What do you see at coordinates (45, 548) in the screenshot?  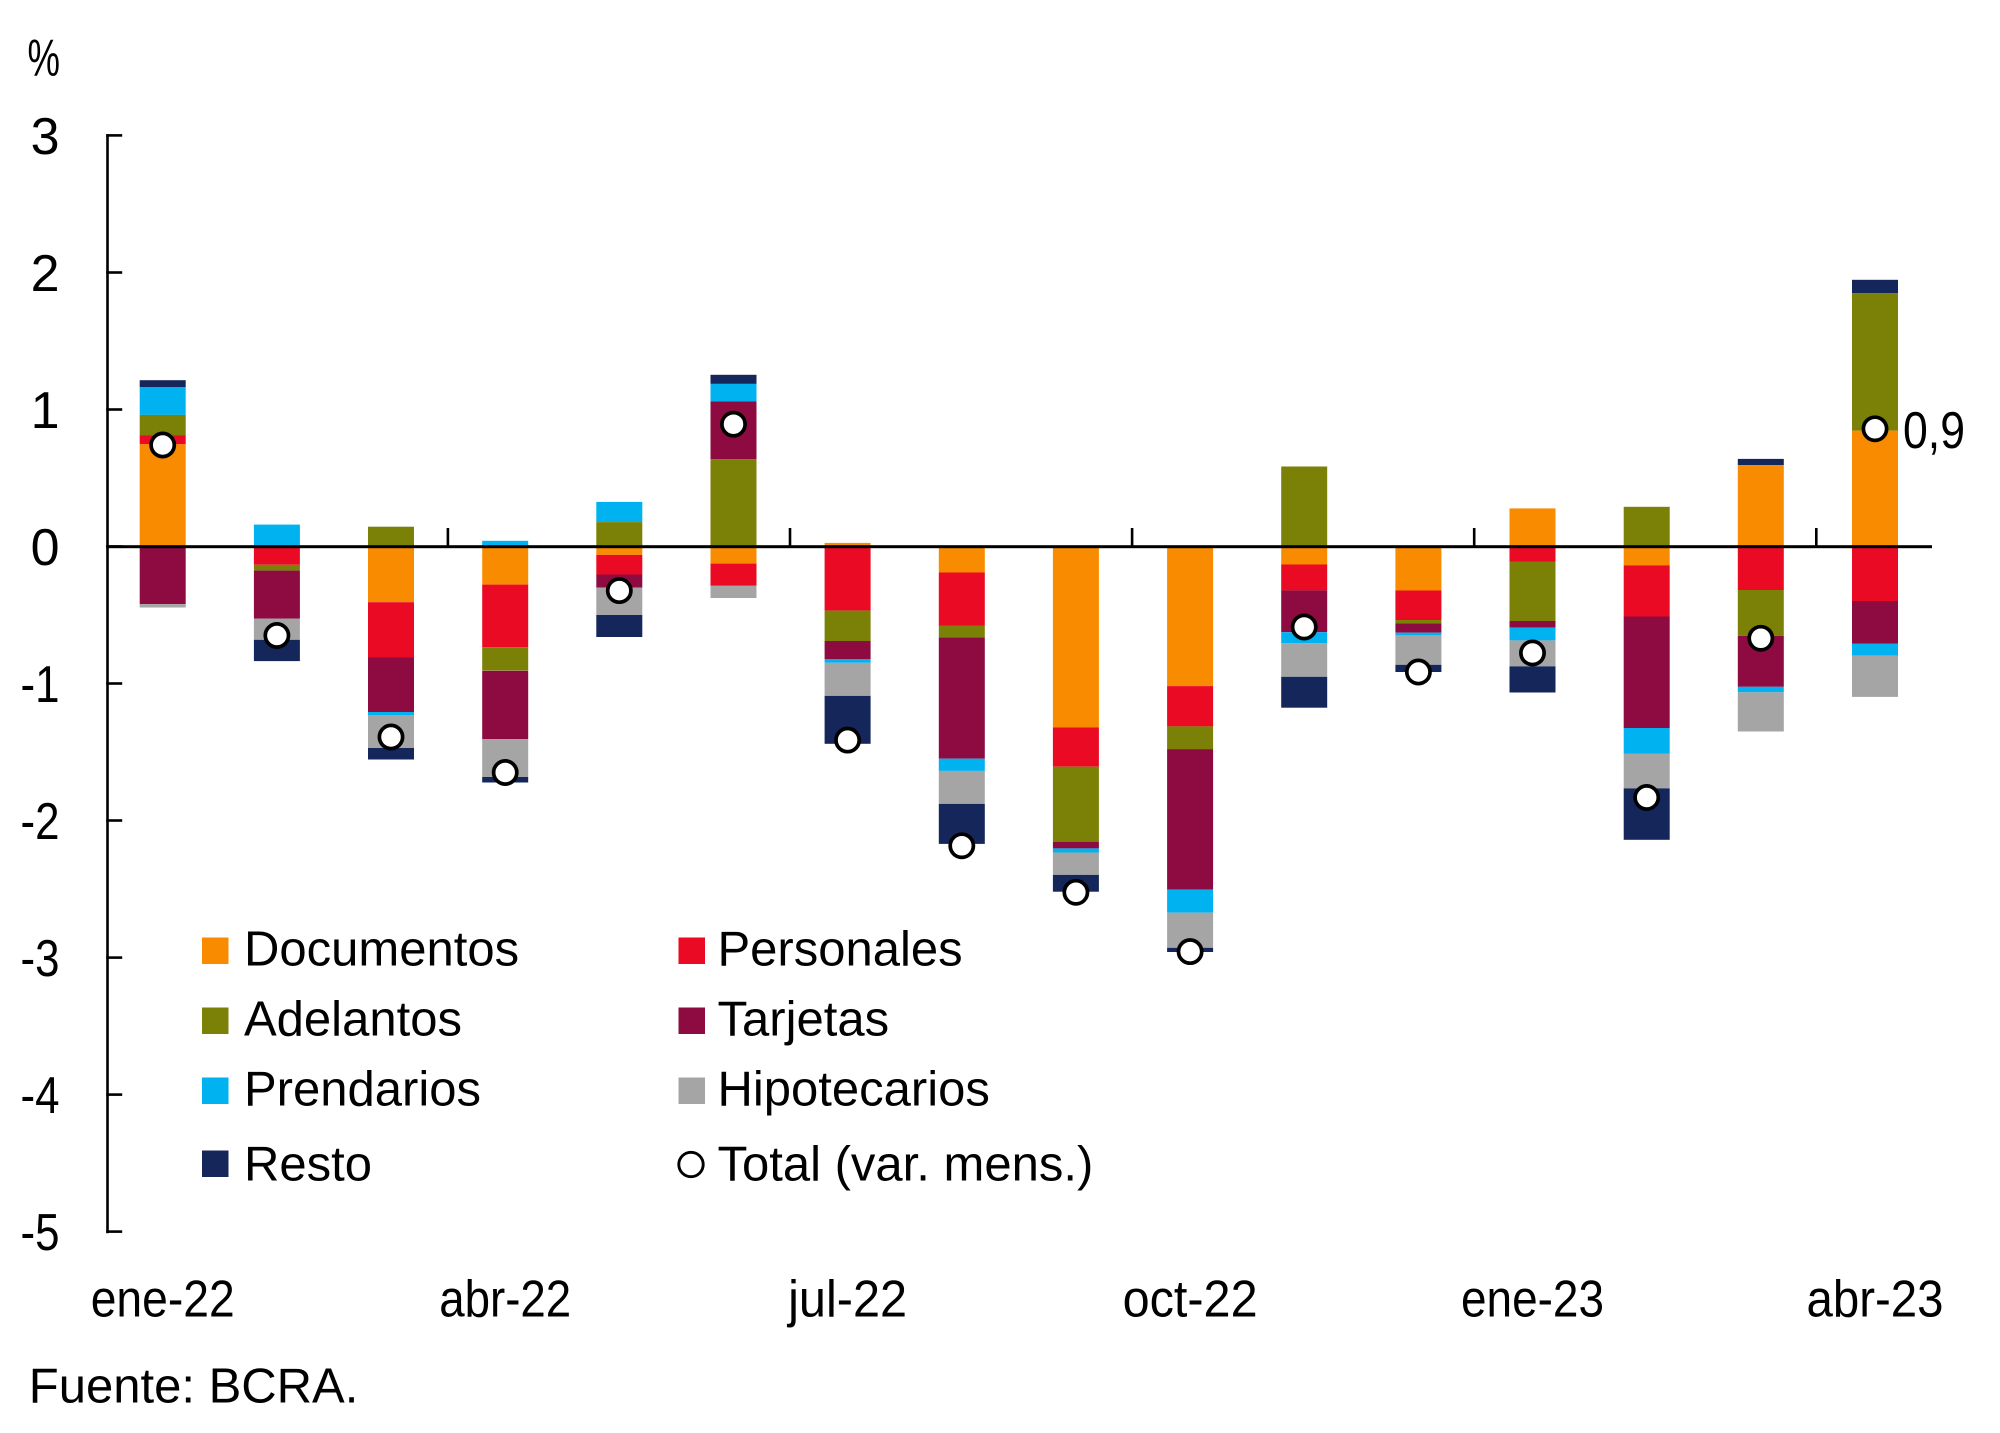 I see `svg-text: 0` at bounding box center [45, 548].